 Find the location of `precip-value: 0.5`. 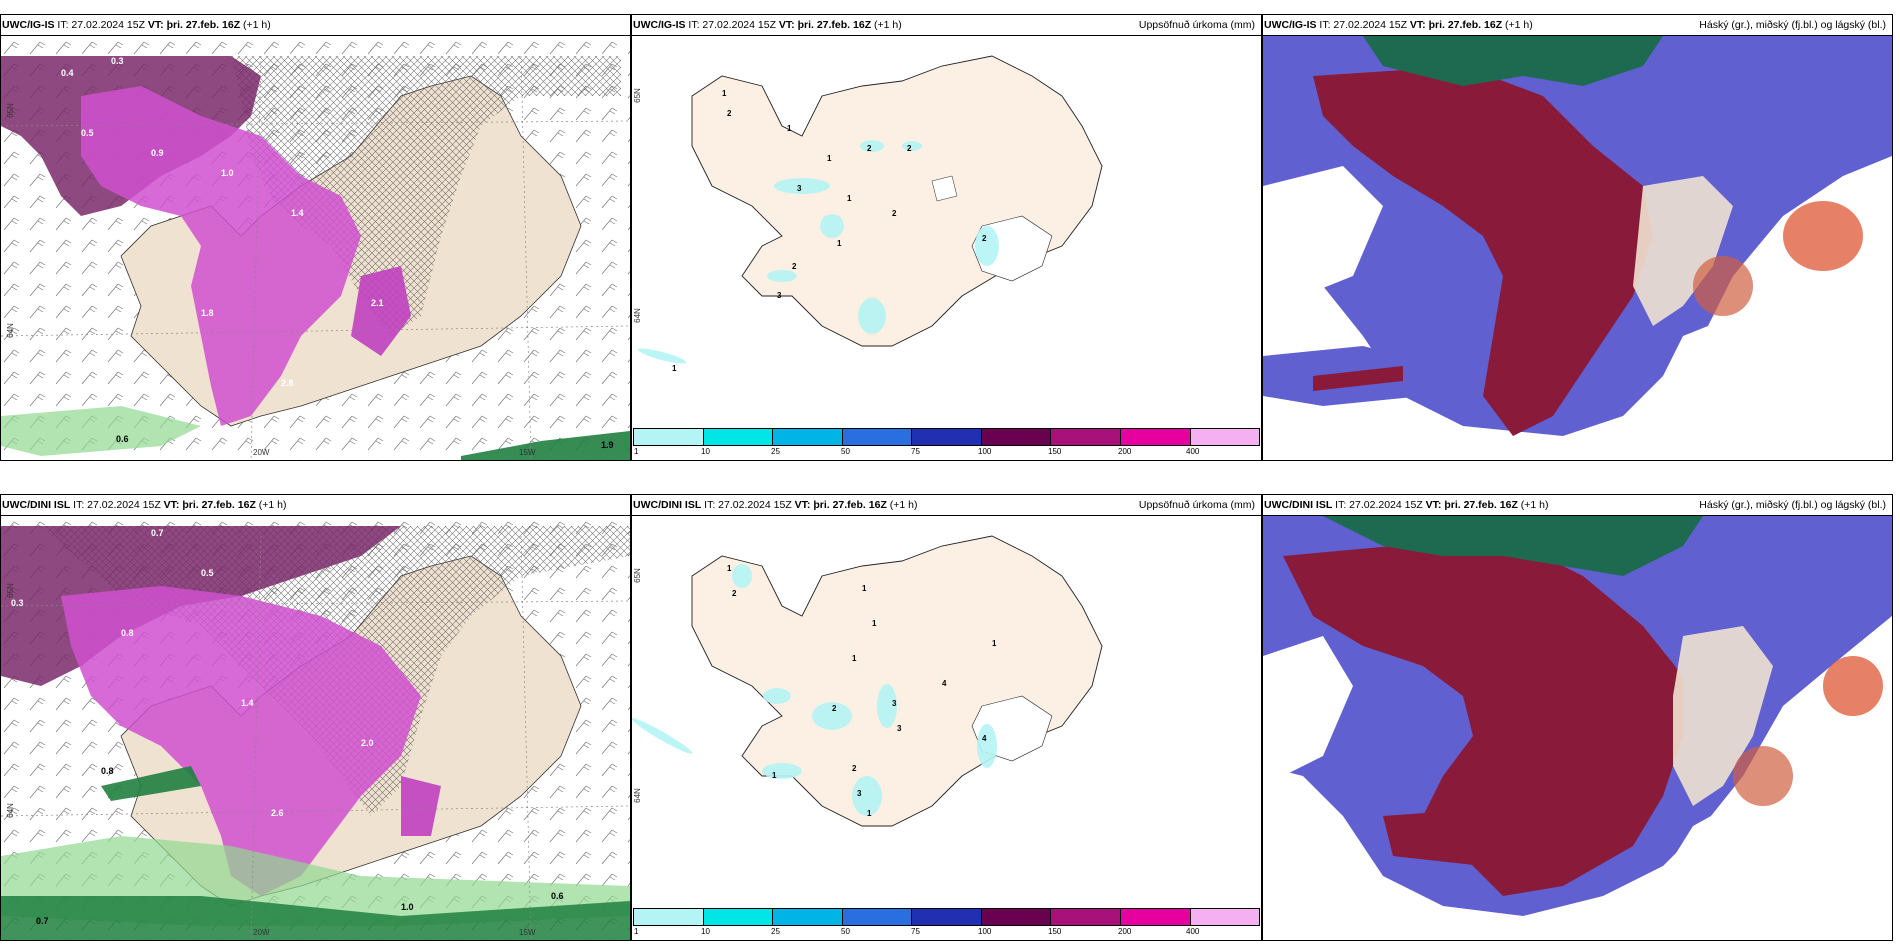

precip-value: 0.5 is located at coordinates (207, 573).